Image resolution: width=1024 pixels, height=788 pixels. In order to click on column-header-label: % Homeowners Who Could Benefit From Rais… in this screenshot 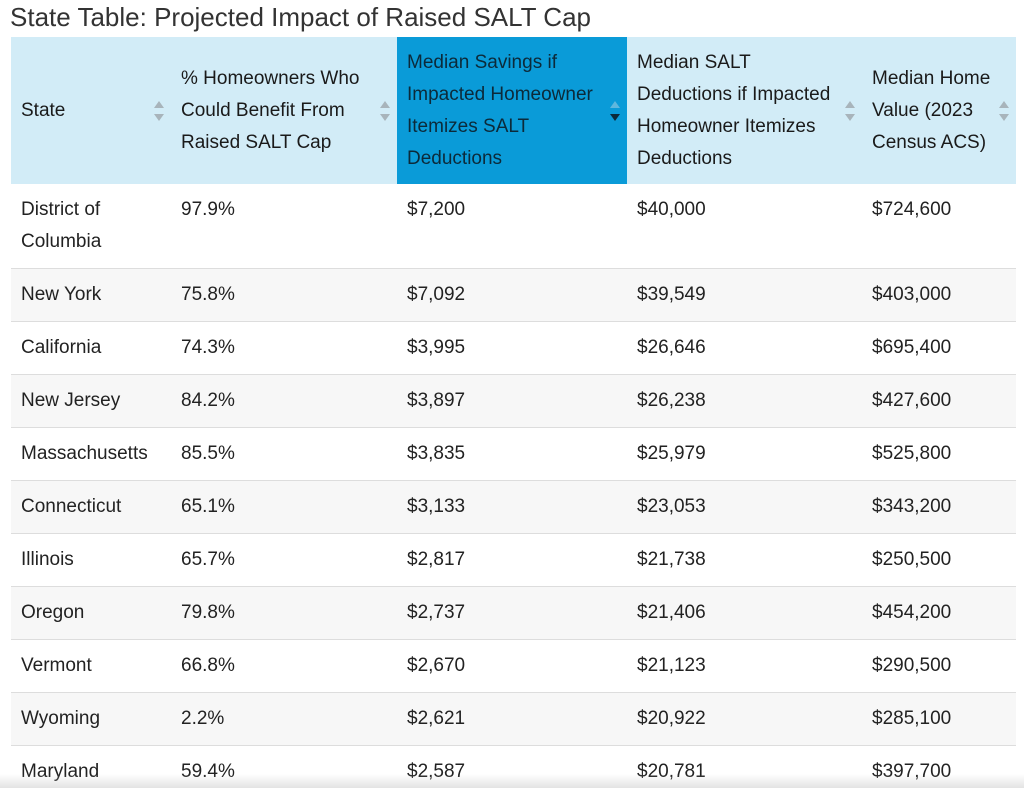, I will do `click(270, 110)`.